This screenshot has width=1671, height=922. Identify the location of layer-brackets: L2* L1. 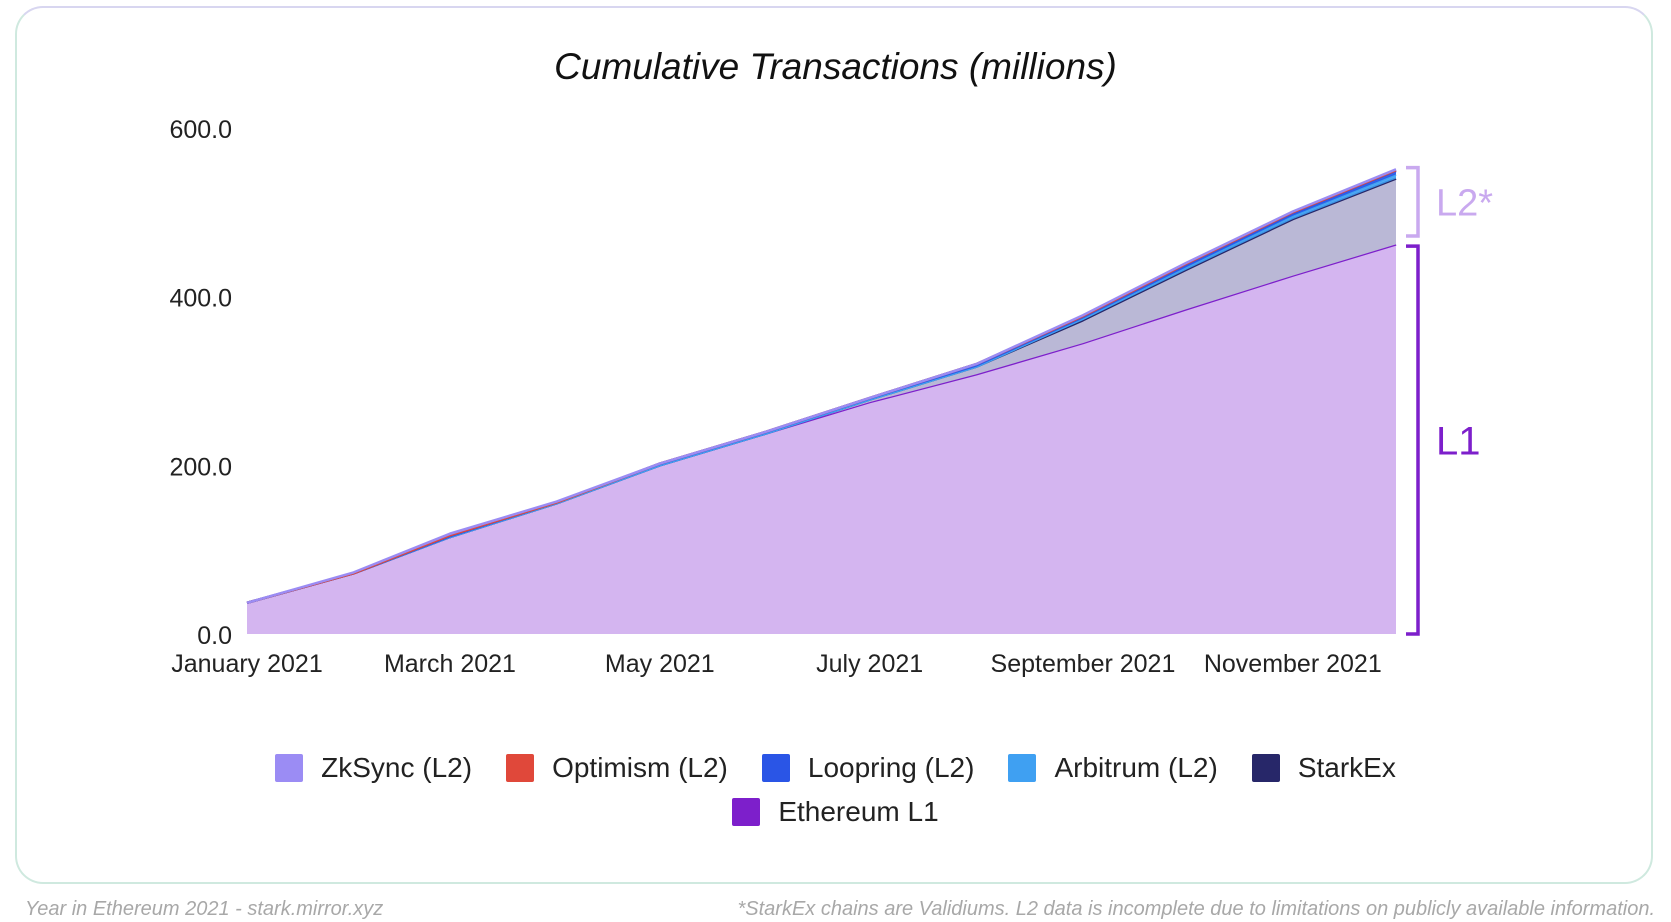
(1449, 400).